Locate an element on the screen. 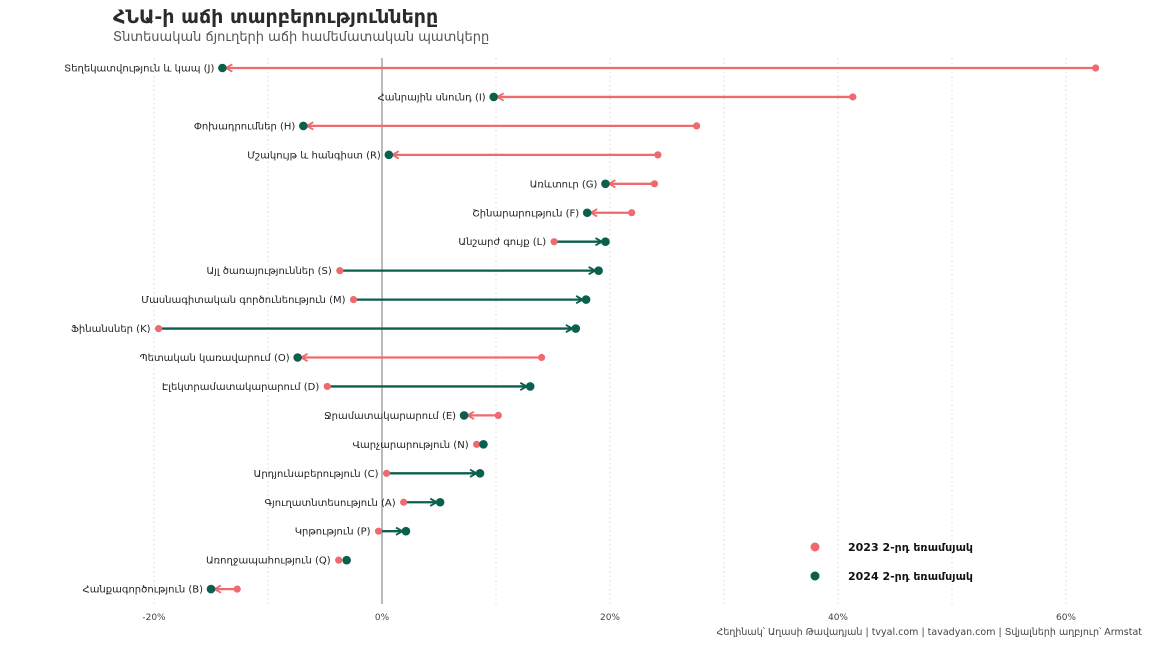  x-tick-label: 20% is located at coordinates (610, 618).